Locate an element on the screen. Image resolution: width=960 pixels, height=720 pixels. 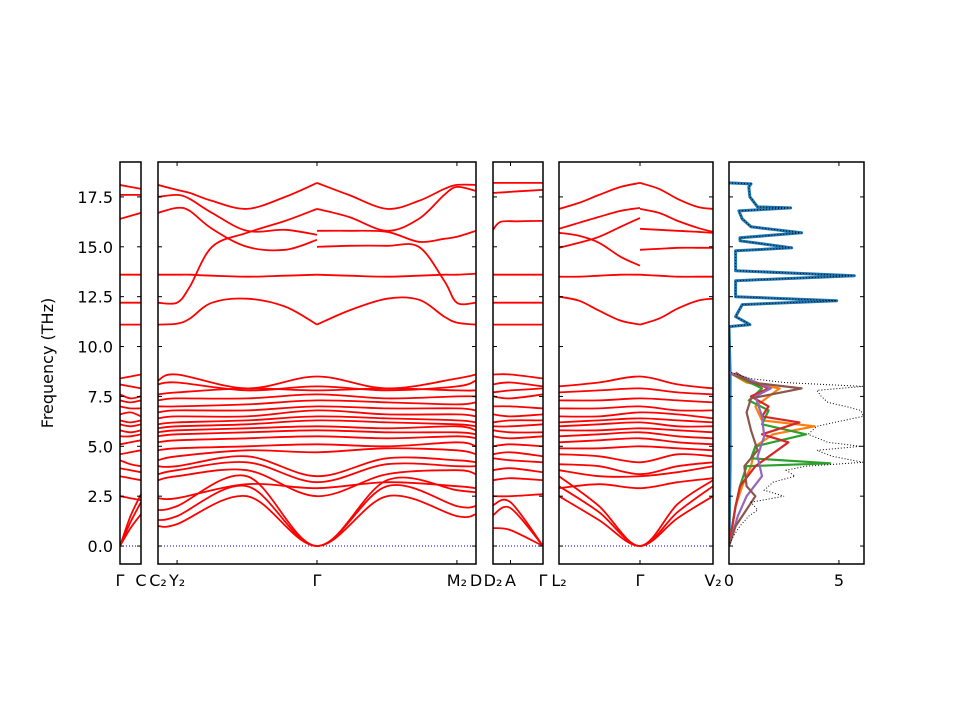
y-tick-label: 2.5 is located at coordinates (100, 496).